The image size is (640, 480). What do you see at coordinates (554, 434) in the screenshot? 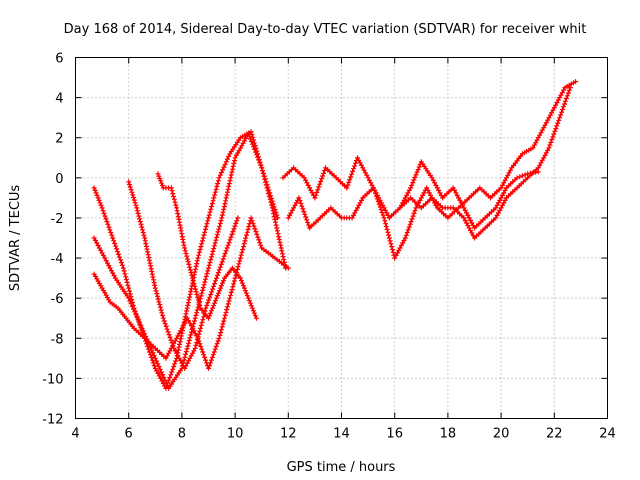
I see `x-tick-label: 22` at bounding box center [554, 434].